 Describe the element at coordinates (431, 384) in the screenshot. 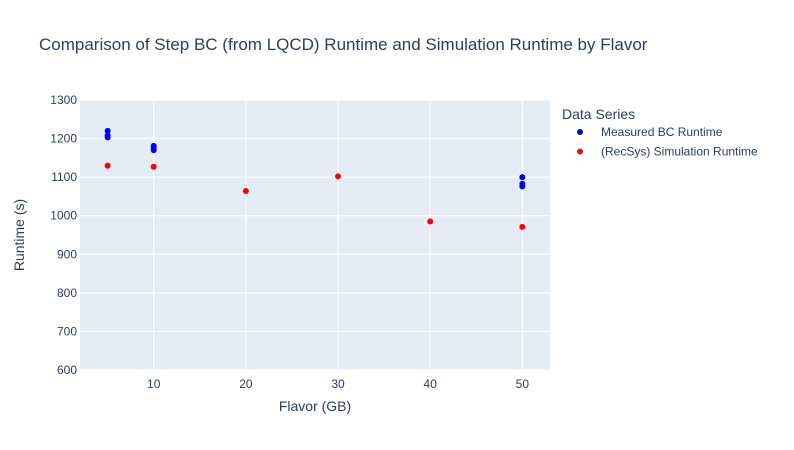

I see `x-tick-label: 40` at that location.